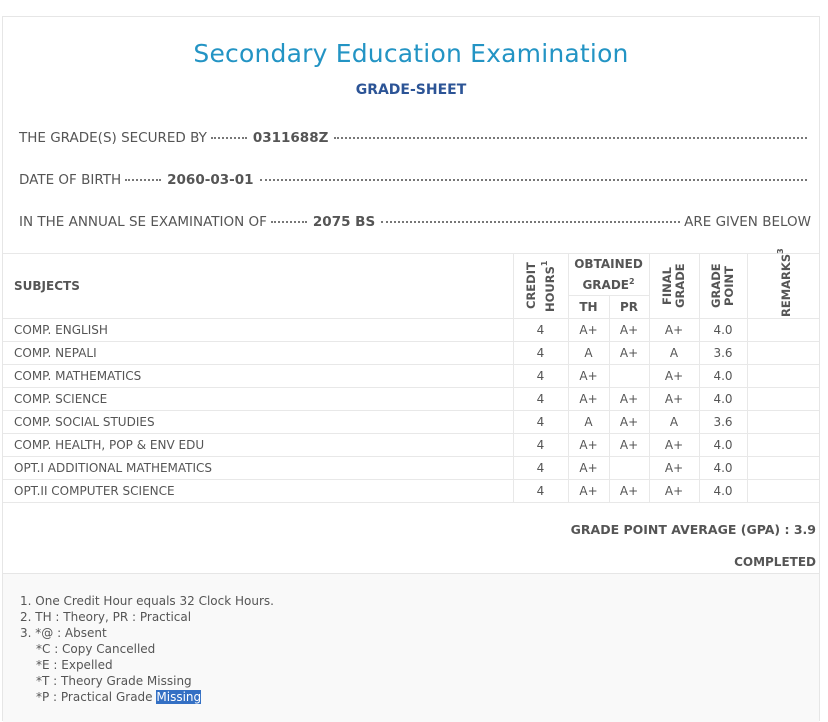 This screenshot has height=722, width=828. I want to click on note: 2. TH : Theory, PR : Practical, so click(106, 617).